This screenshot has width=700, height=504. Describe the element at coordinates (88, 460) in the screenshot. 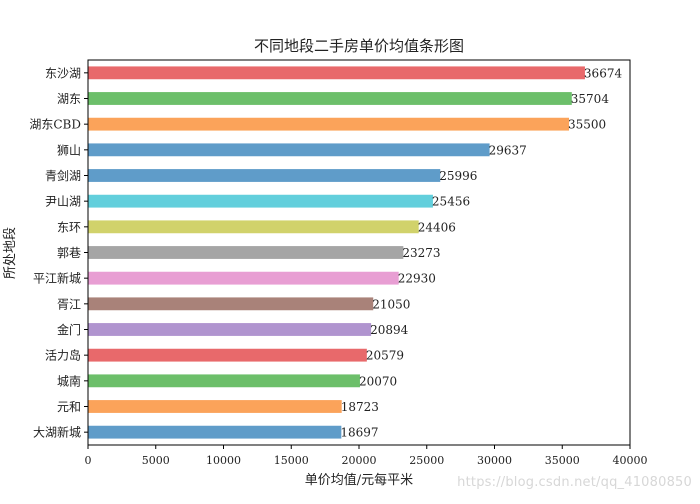

I see `x-tick-label: 0` at that location.